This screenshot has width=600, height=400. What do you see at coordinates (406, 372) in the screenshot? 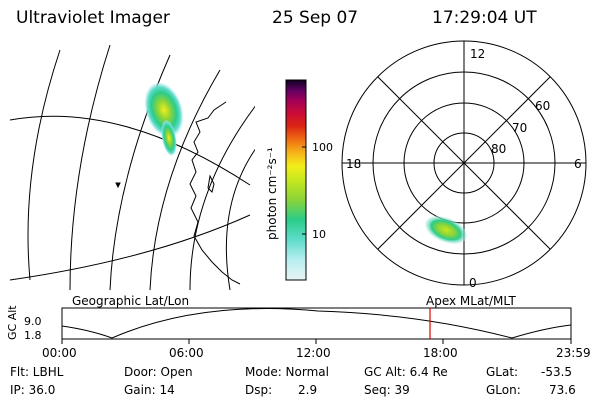
I see `gc-alt-label: GC Alt: 6.4 Re` at bounding box center [406, 372].